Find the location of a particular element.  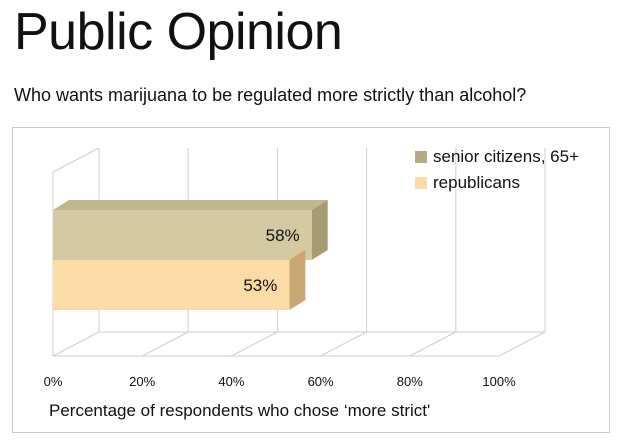

x-tick-label-0: 0% is located at coordinates (53, 381).